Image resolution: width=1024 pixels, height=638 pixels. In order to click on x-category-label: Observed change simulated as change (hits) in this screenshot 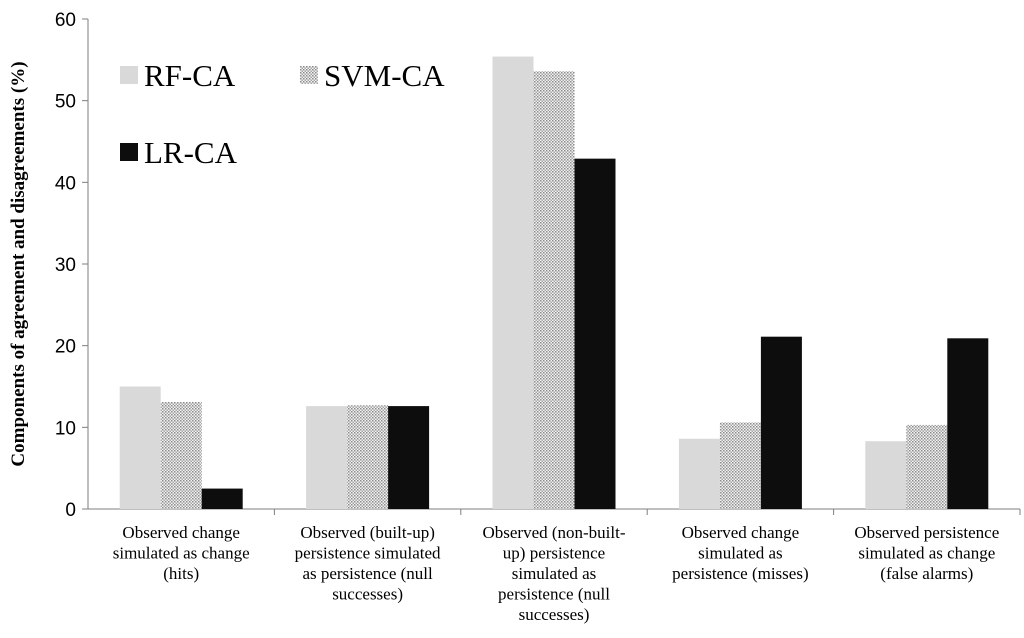, I will do `click(181, 553)`.